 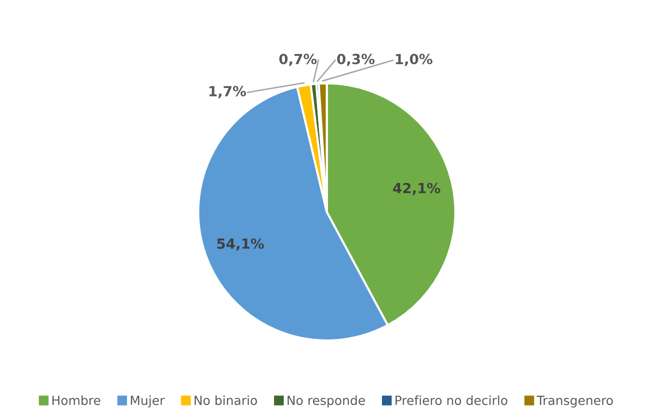 What do you see at coordinates (227, 92) in the screenshot?
I see `data-label: 1,7%` at bounding box center [227, 92].